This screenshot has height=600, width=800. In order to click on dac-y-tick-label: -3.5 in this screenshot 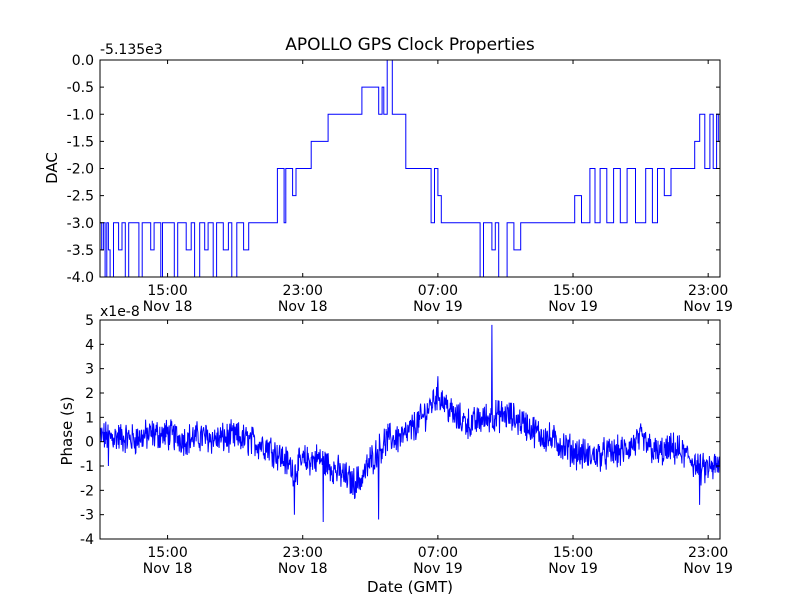, I will do `click(80, 251)`.